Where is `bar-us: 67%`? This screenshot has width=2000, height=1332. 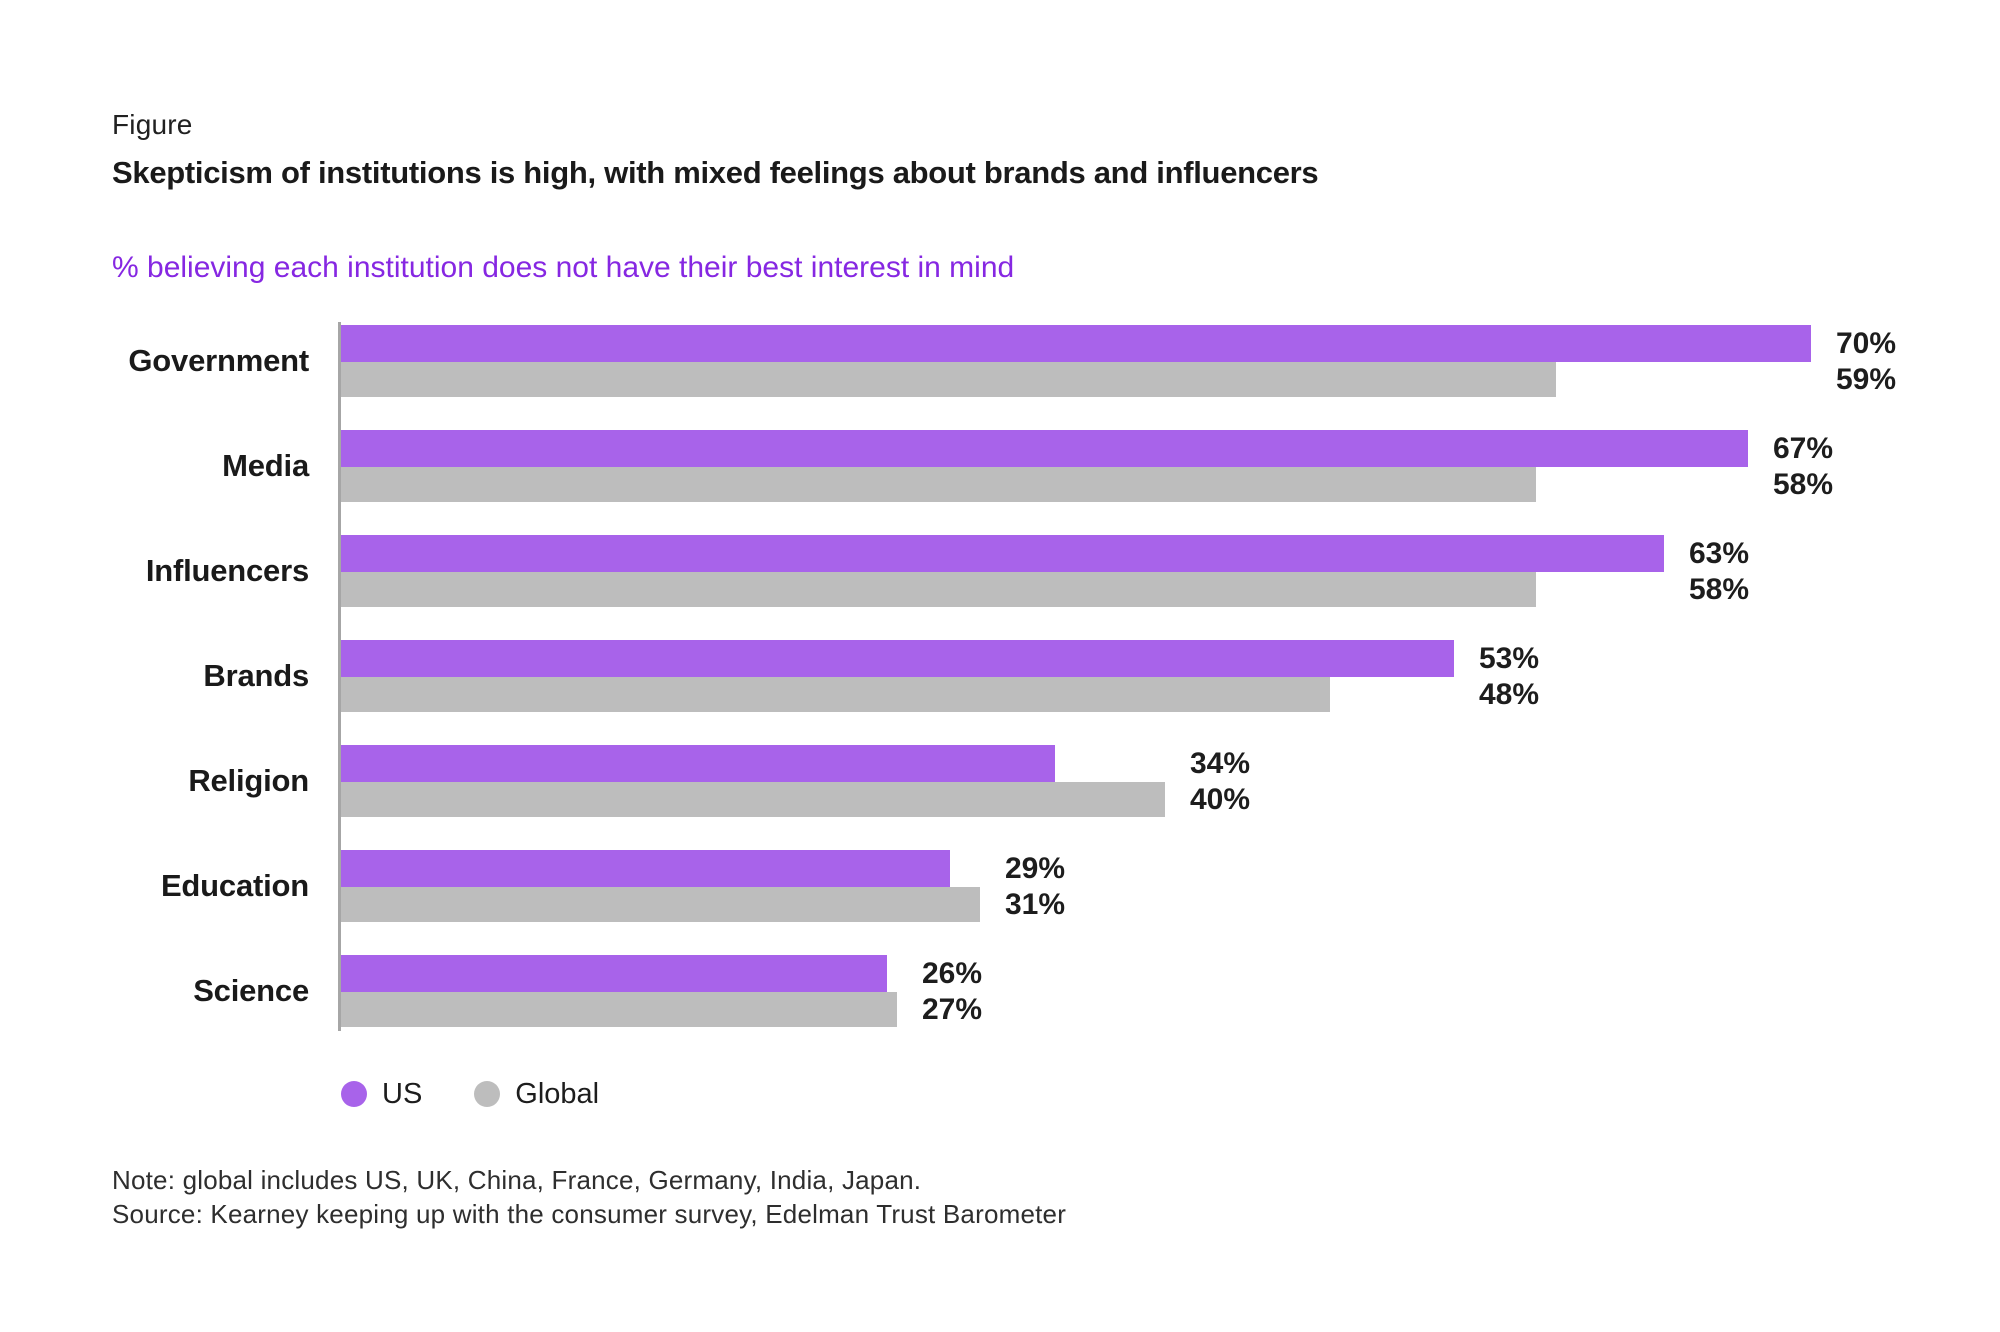 bar-us: 67% is located at coordinates (1087, 448).